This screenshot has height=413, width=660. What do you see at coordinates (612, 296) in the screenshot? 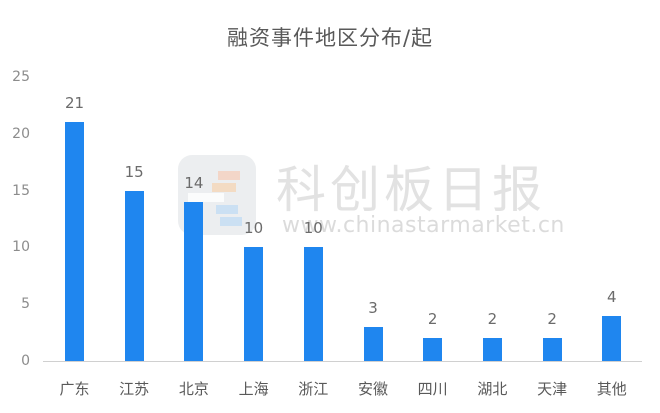
I see `bar-value-label: 4` at bounding box center [612, 296].